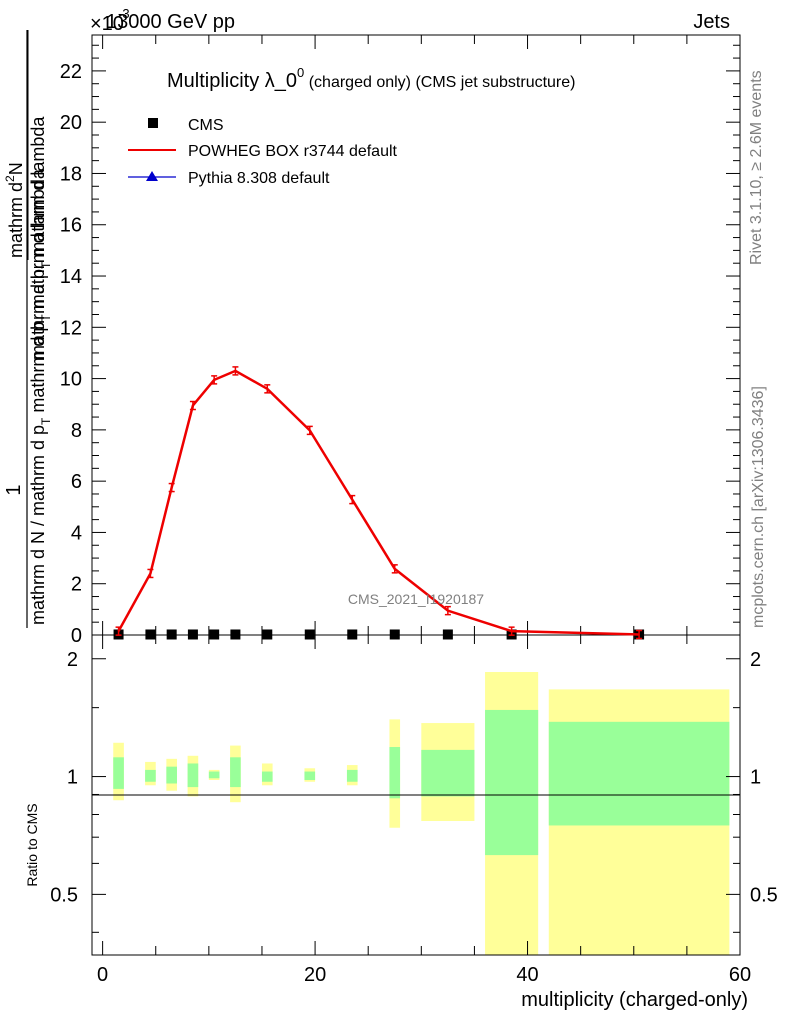 Image resolution: width=786 pixels, height=1024 pixels. What do you see at coordinates (755, 660) in the screenshot?
I see `ratio-y-tick-label-right: 2` at bounding box center [755, 660].